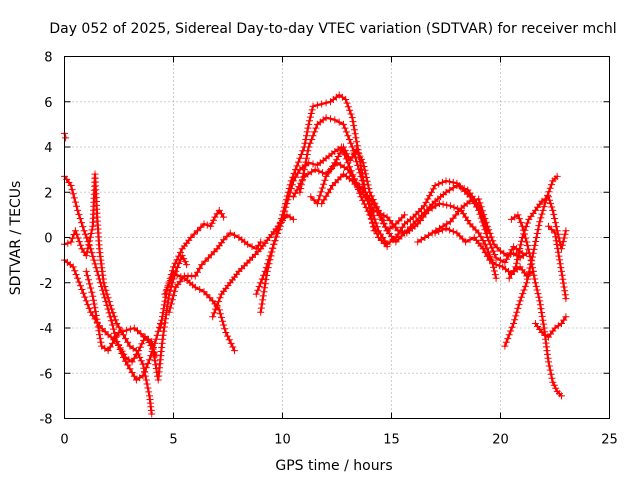 This screenshot has width=640, height=480. What do you see at coordinates (333, 466) in the screenshot?
I see `x-axis-label: GPS time / hours` at bounding box center [333, 466].